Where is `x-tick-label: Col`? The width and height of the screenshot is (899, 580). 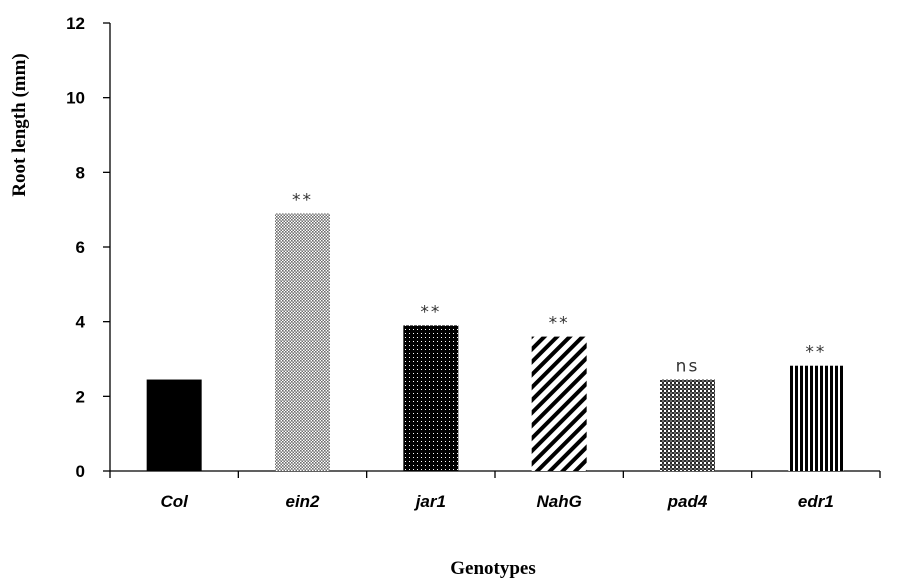 x-tick-label: Col is located at coordinates (174, 501).